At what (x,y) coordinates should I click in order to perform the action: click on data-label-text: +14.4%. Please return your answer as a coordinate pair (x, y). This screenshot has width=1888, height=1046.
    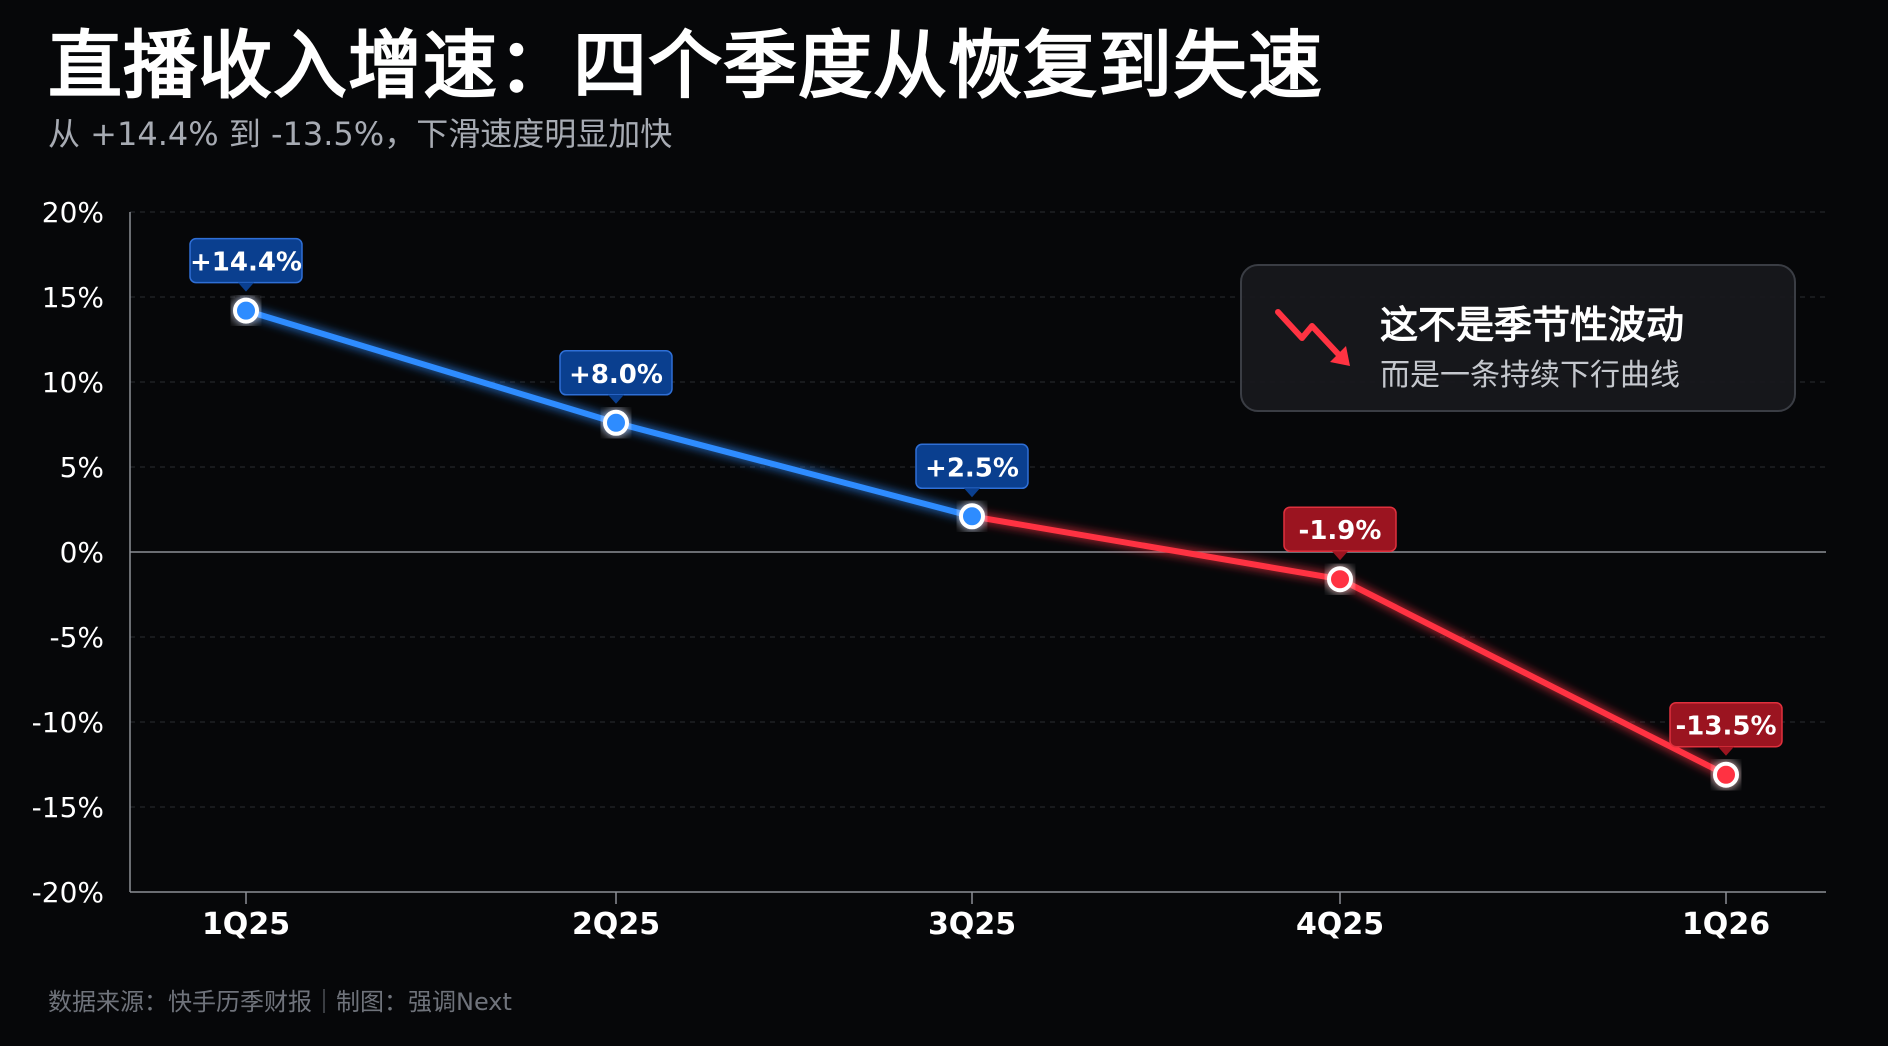
    Looking at the image, I should click on (246, 263).